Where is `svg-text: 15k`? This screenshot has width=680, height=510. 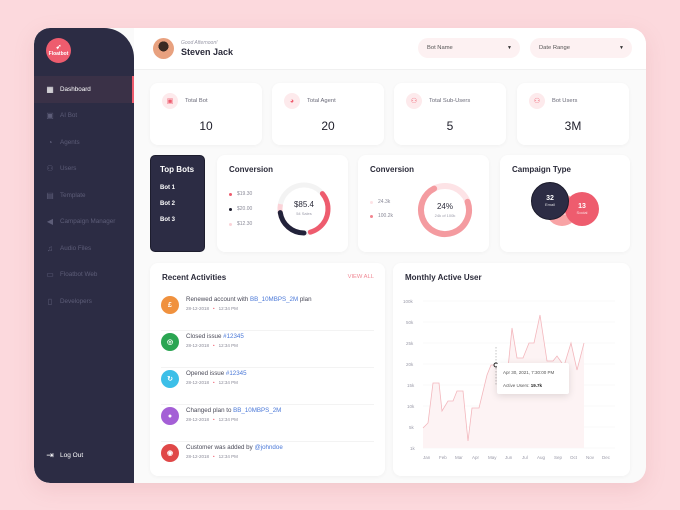
svg-text: 15k is located at coordinates (411, 385).